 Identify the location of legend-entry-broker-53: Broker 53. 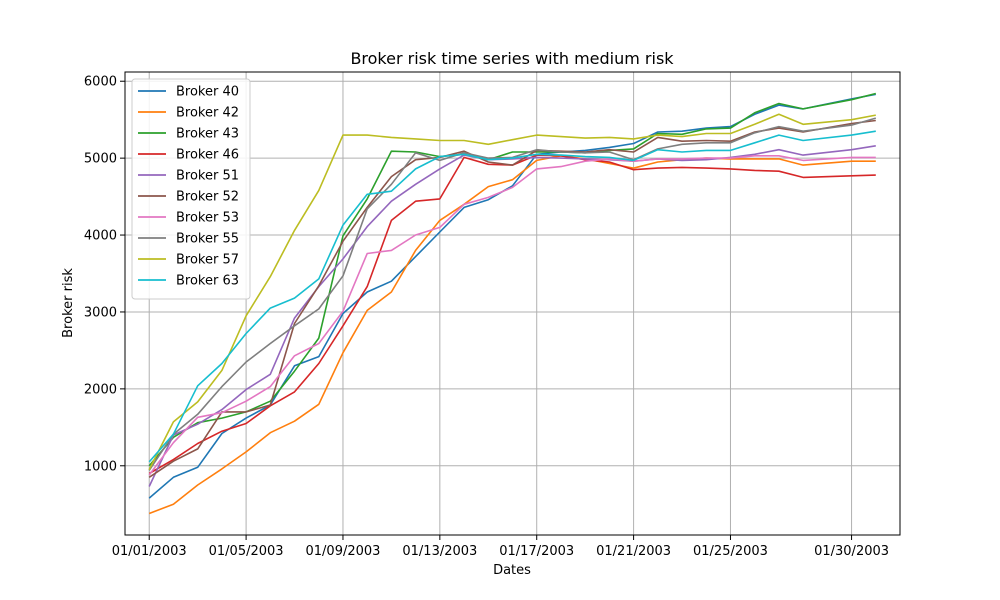
(207, 218).